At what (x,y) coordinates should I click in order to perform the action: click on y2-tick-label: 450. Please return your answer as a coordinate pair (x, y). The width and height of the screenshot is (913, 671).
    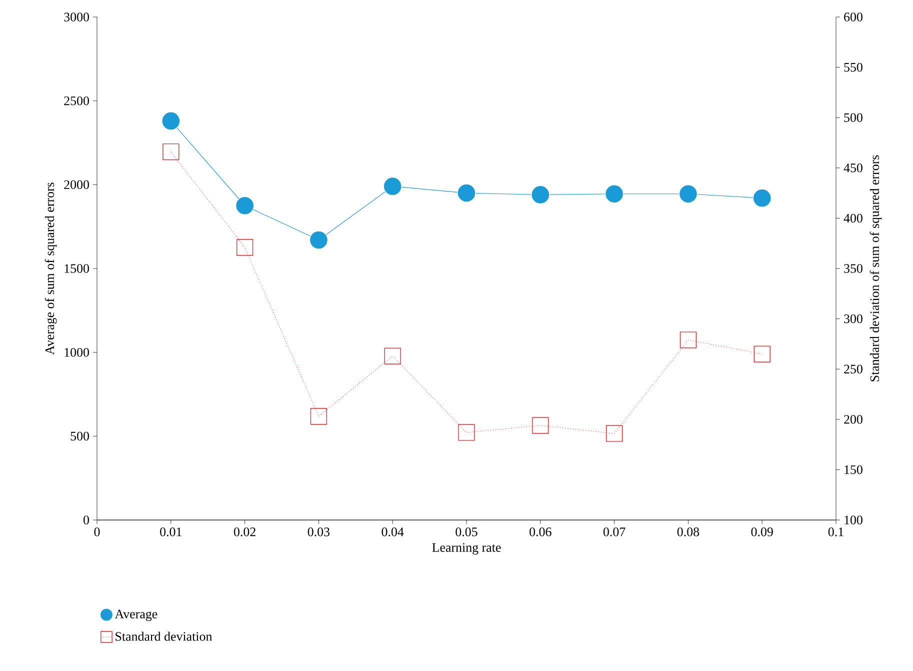
    Looking at the image, I should click on (853, 168).